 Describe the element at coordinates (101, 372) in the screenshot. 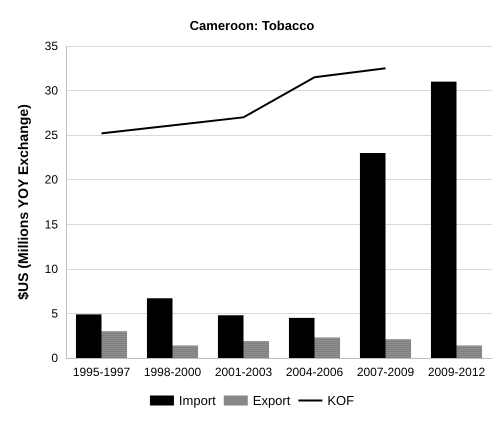

I see `x-tick-label: 1995-1997` at that location.